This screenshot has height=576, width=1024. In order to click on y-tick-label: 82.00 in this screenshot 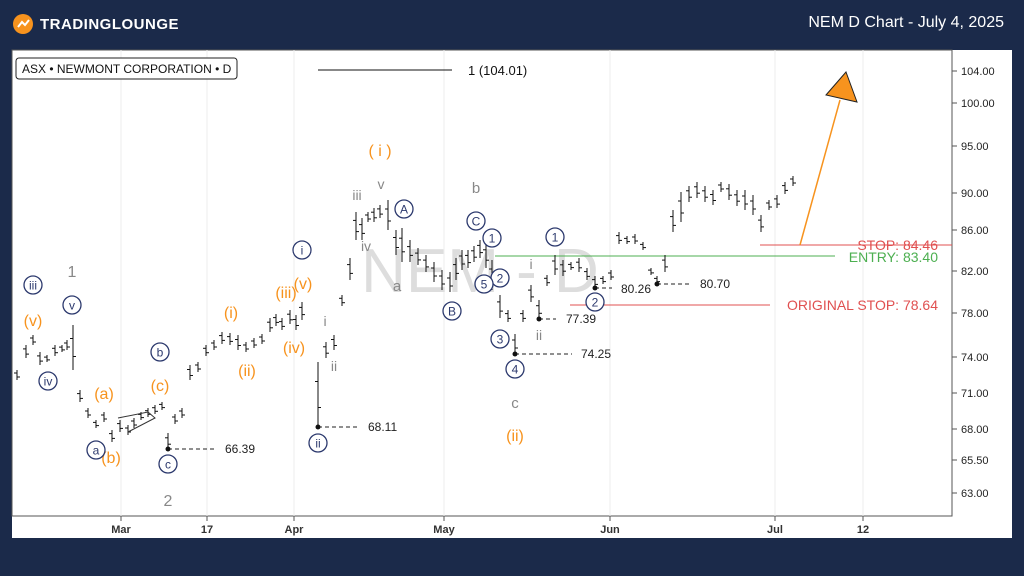, I will do `click(975, 272)`.